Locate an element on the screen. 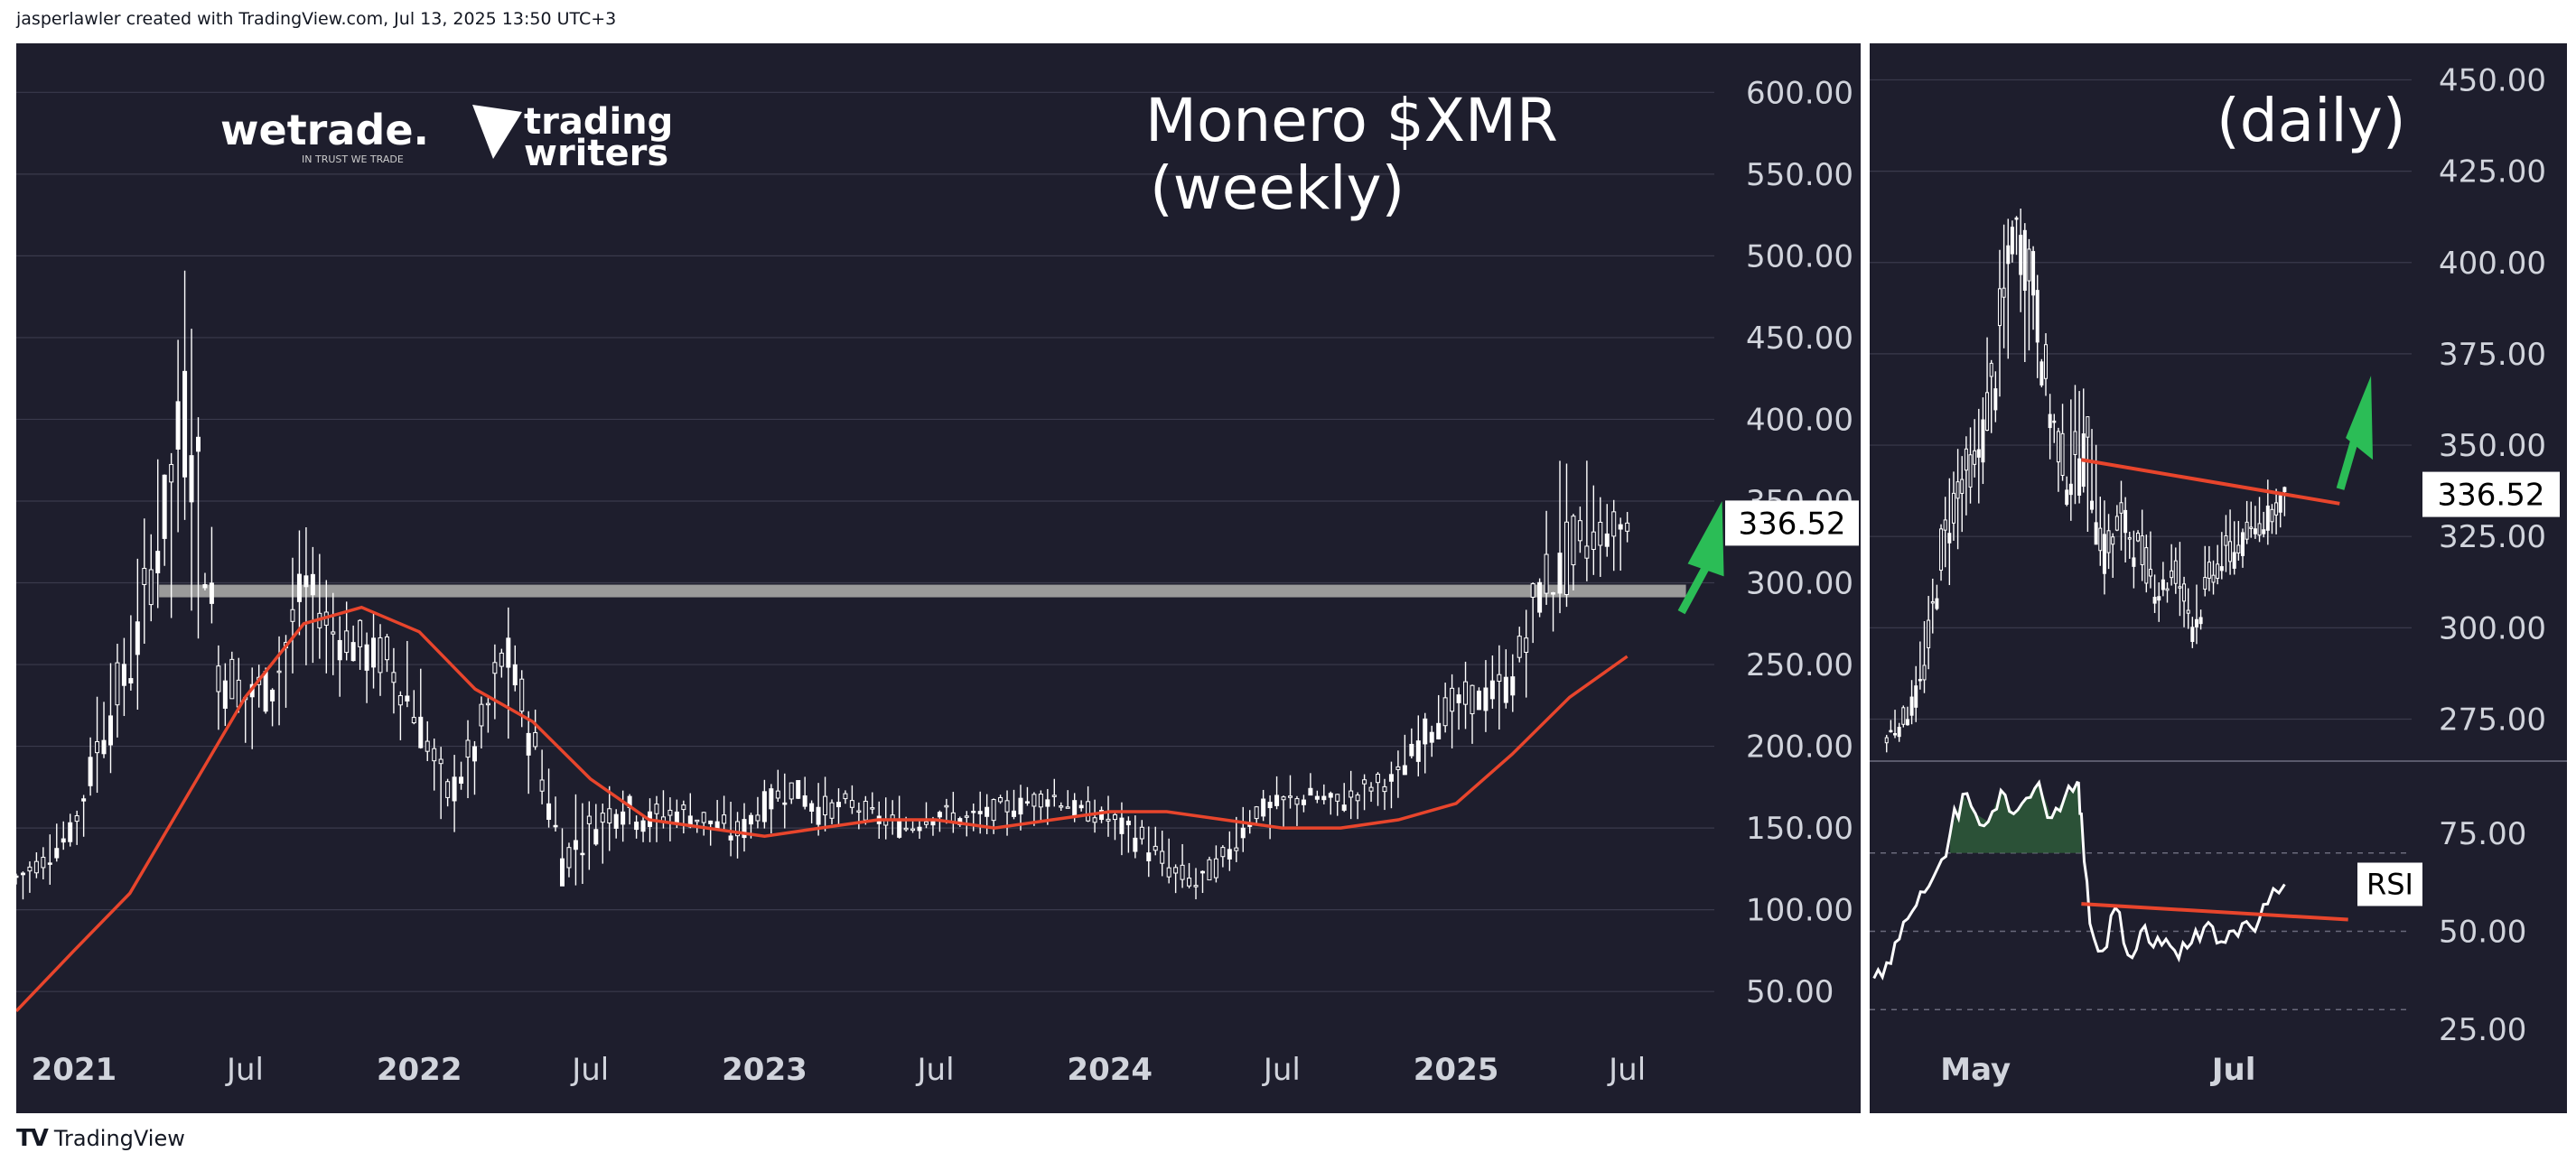  wetrade-tagline: IN TRUST WE TRADE is located at coordinates (353, 159).